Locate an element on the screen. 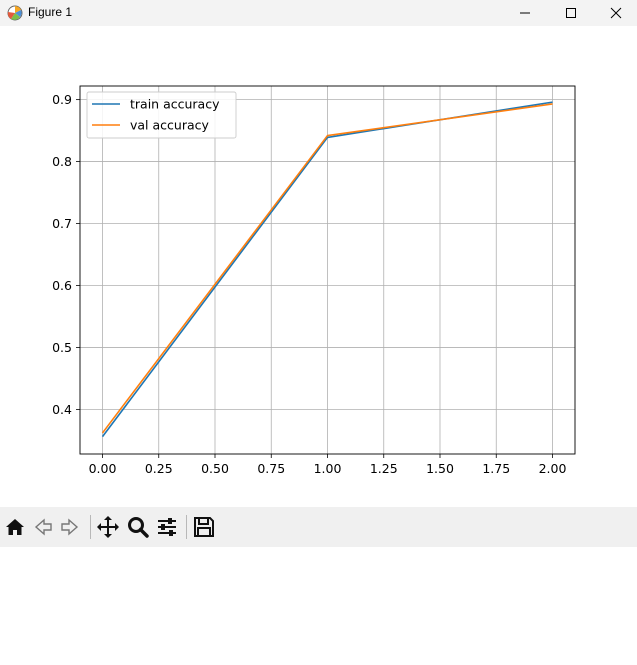  close-button is located at coordinates (615, 13).